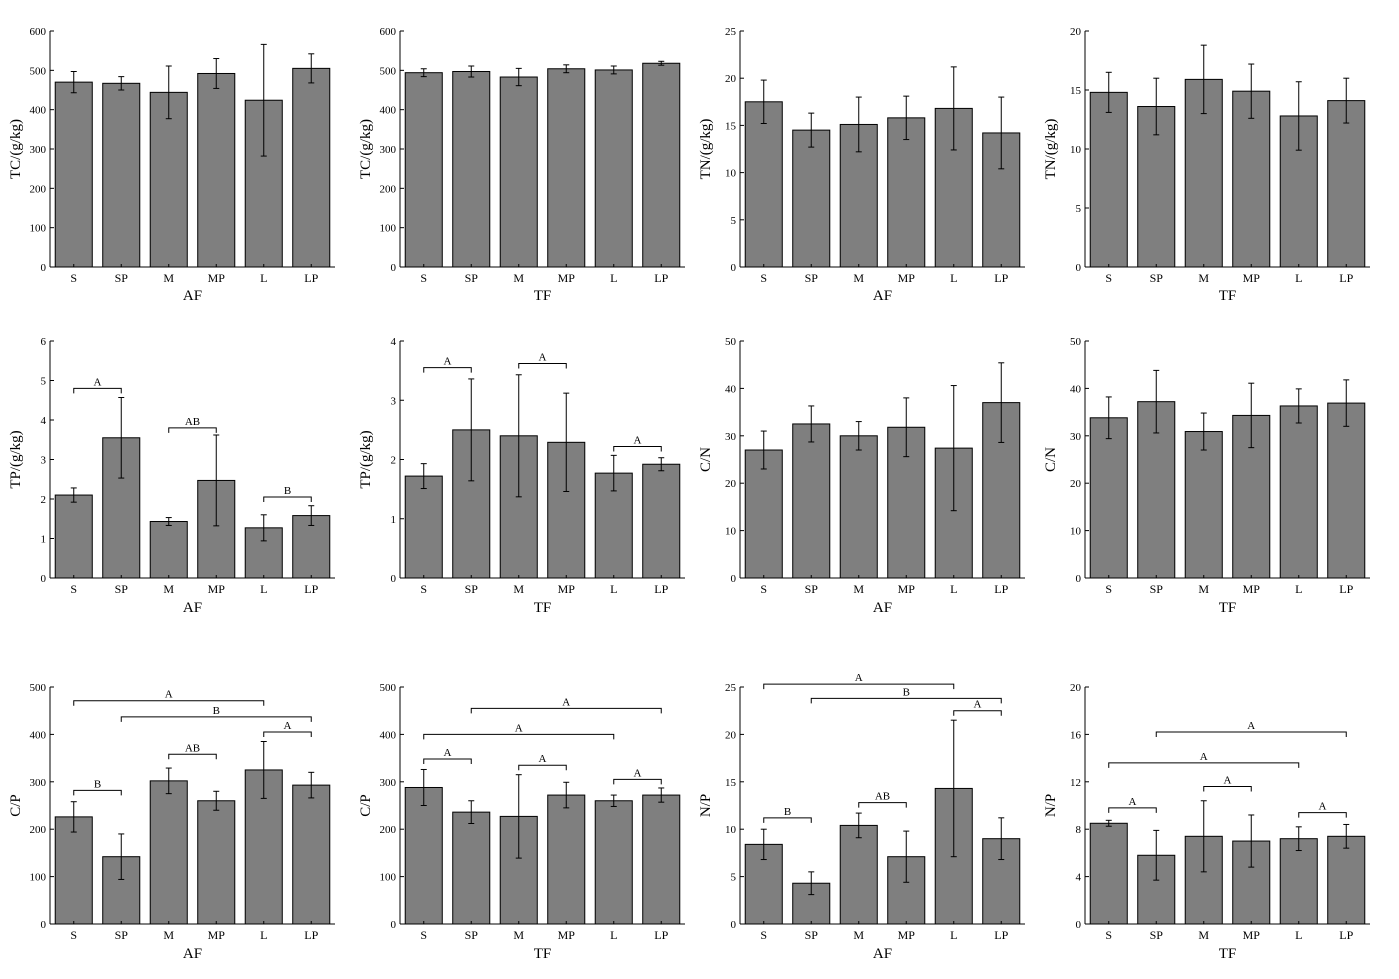  I want to click on y-tick-label: 1, so click(394, 520).